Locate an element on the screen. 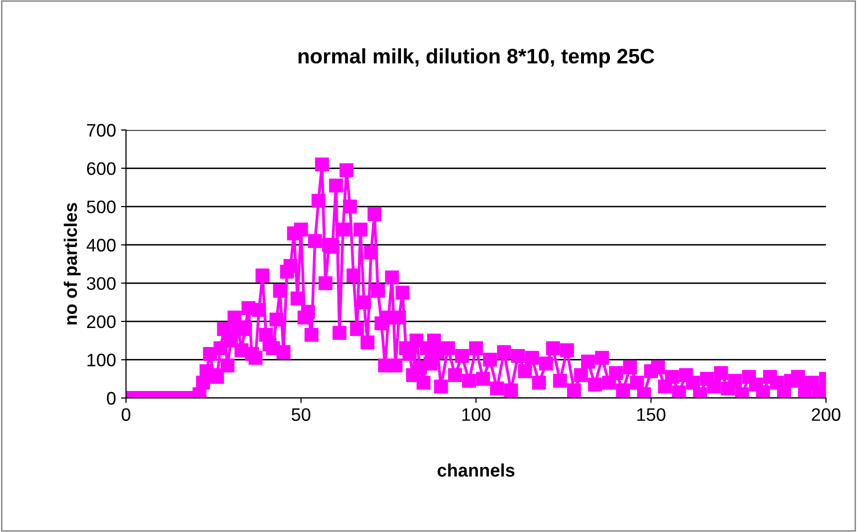  x-tick-label: 200 is located at coordinates (826, 414).